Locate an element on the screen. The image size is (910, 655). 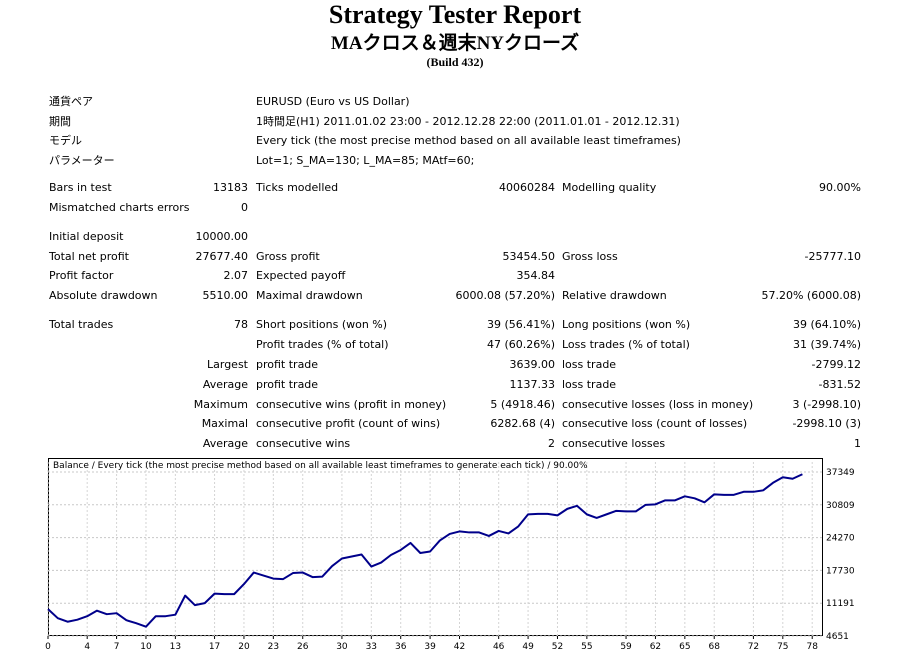
strategy-name: MAクロス＆週末NYクローズ is located at coordinates (455, 43).